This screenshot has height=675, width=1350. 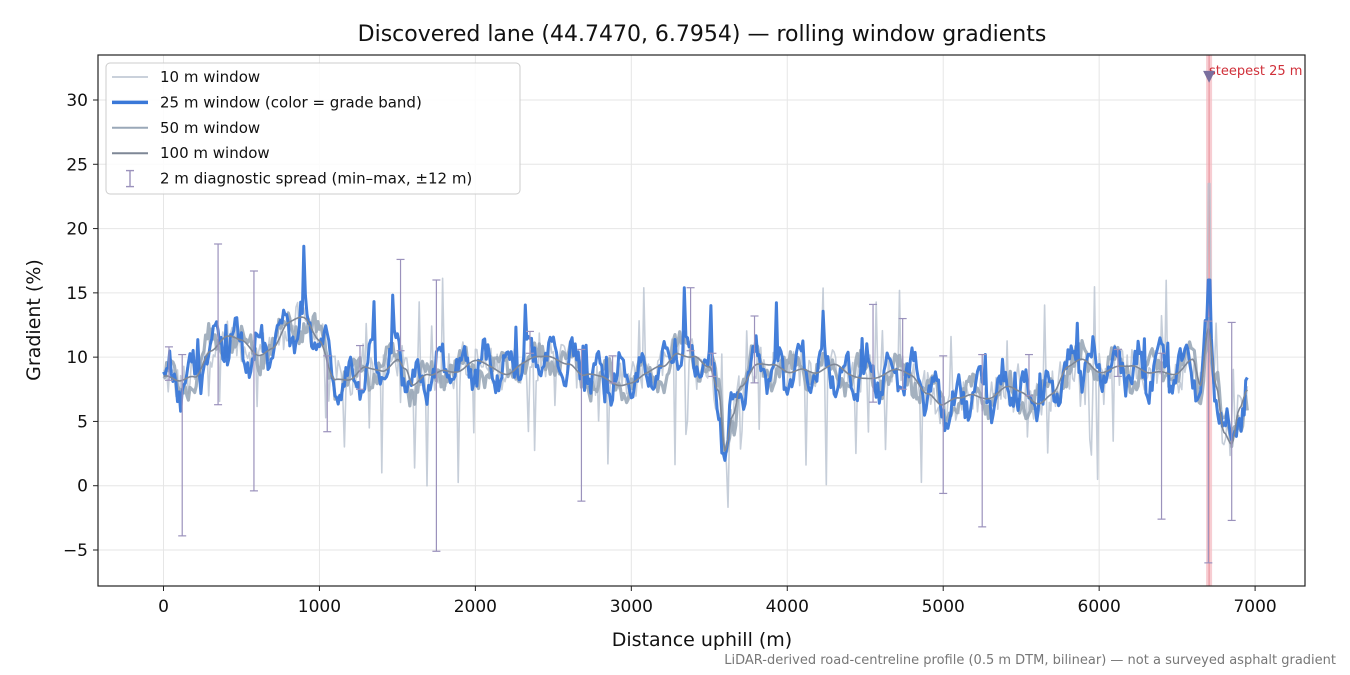 I want to click on x-tick-label: 6000, so click(x=1099, y=607).